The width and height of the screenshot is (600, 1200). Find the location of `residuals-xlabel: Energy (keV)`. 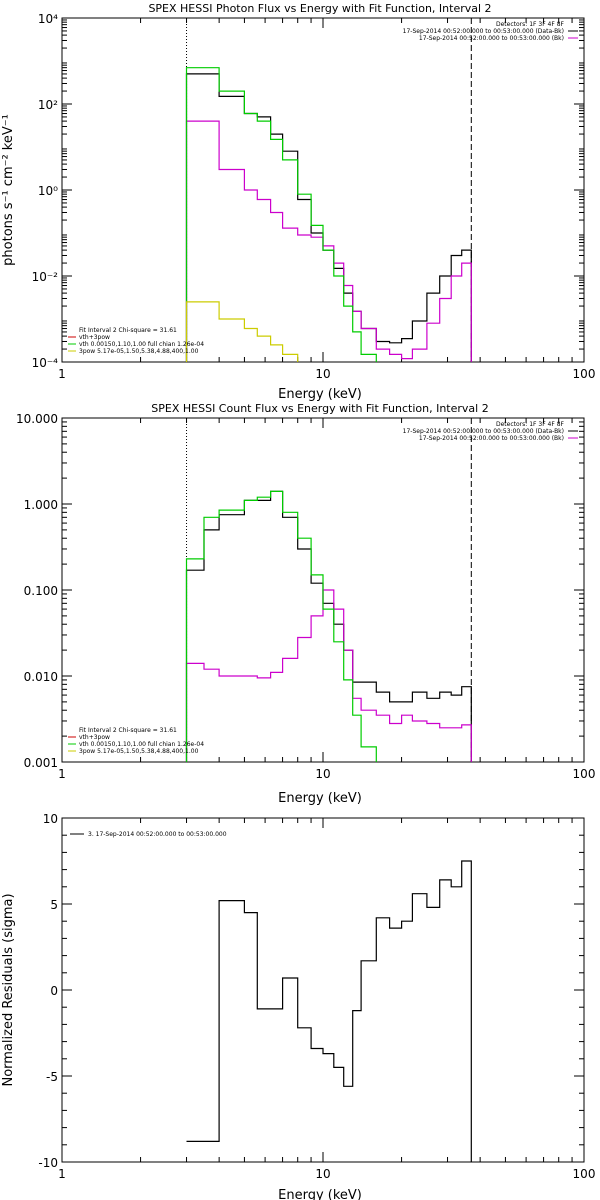

residuals-xlabel: Energy (keV) is located at coordinates (320, 1194).